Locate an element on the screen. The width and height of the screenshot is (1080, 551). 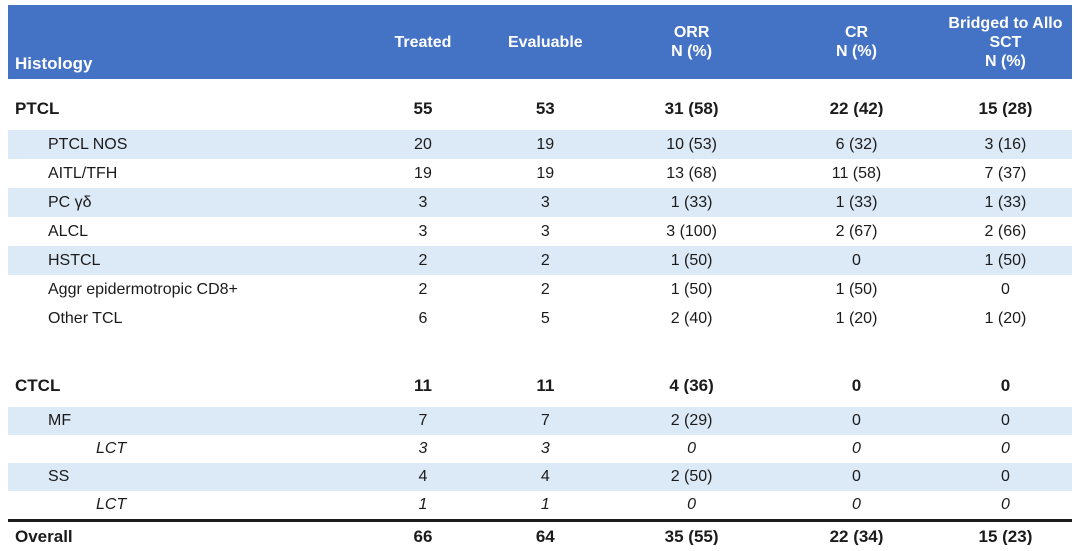
column-label: Evaluable is located at coordinates (545, 42).